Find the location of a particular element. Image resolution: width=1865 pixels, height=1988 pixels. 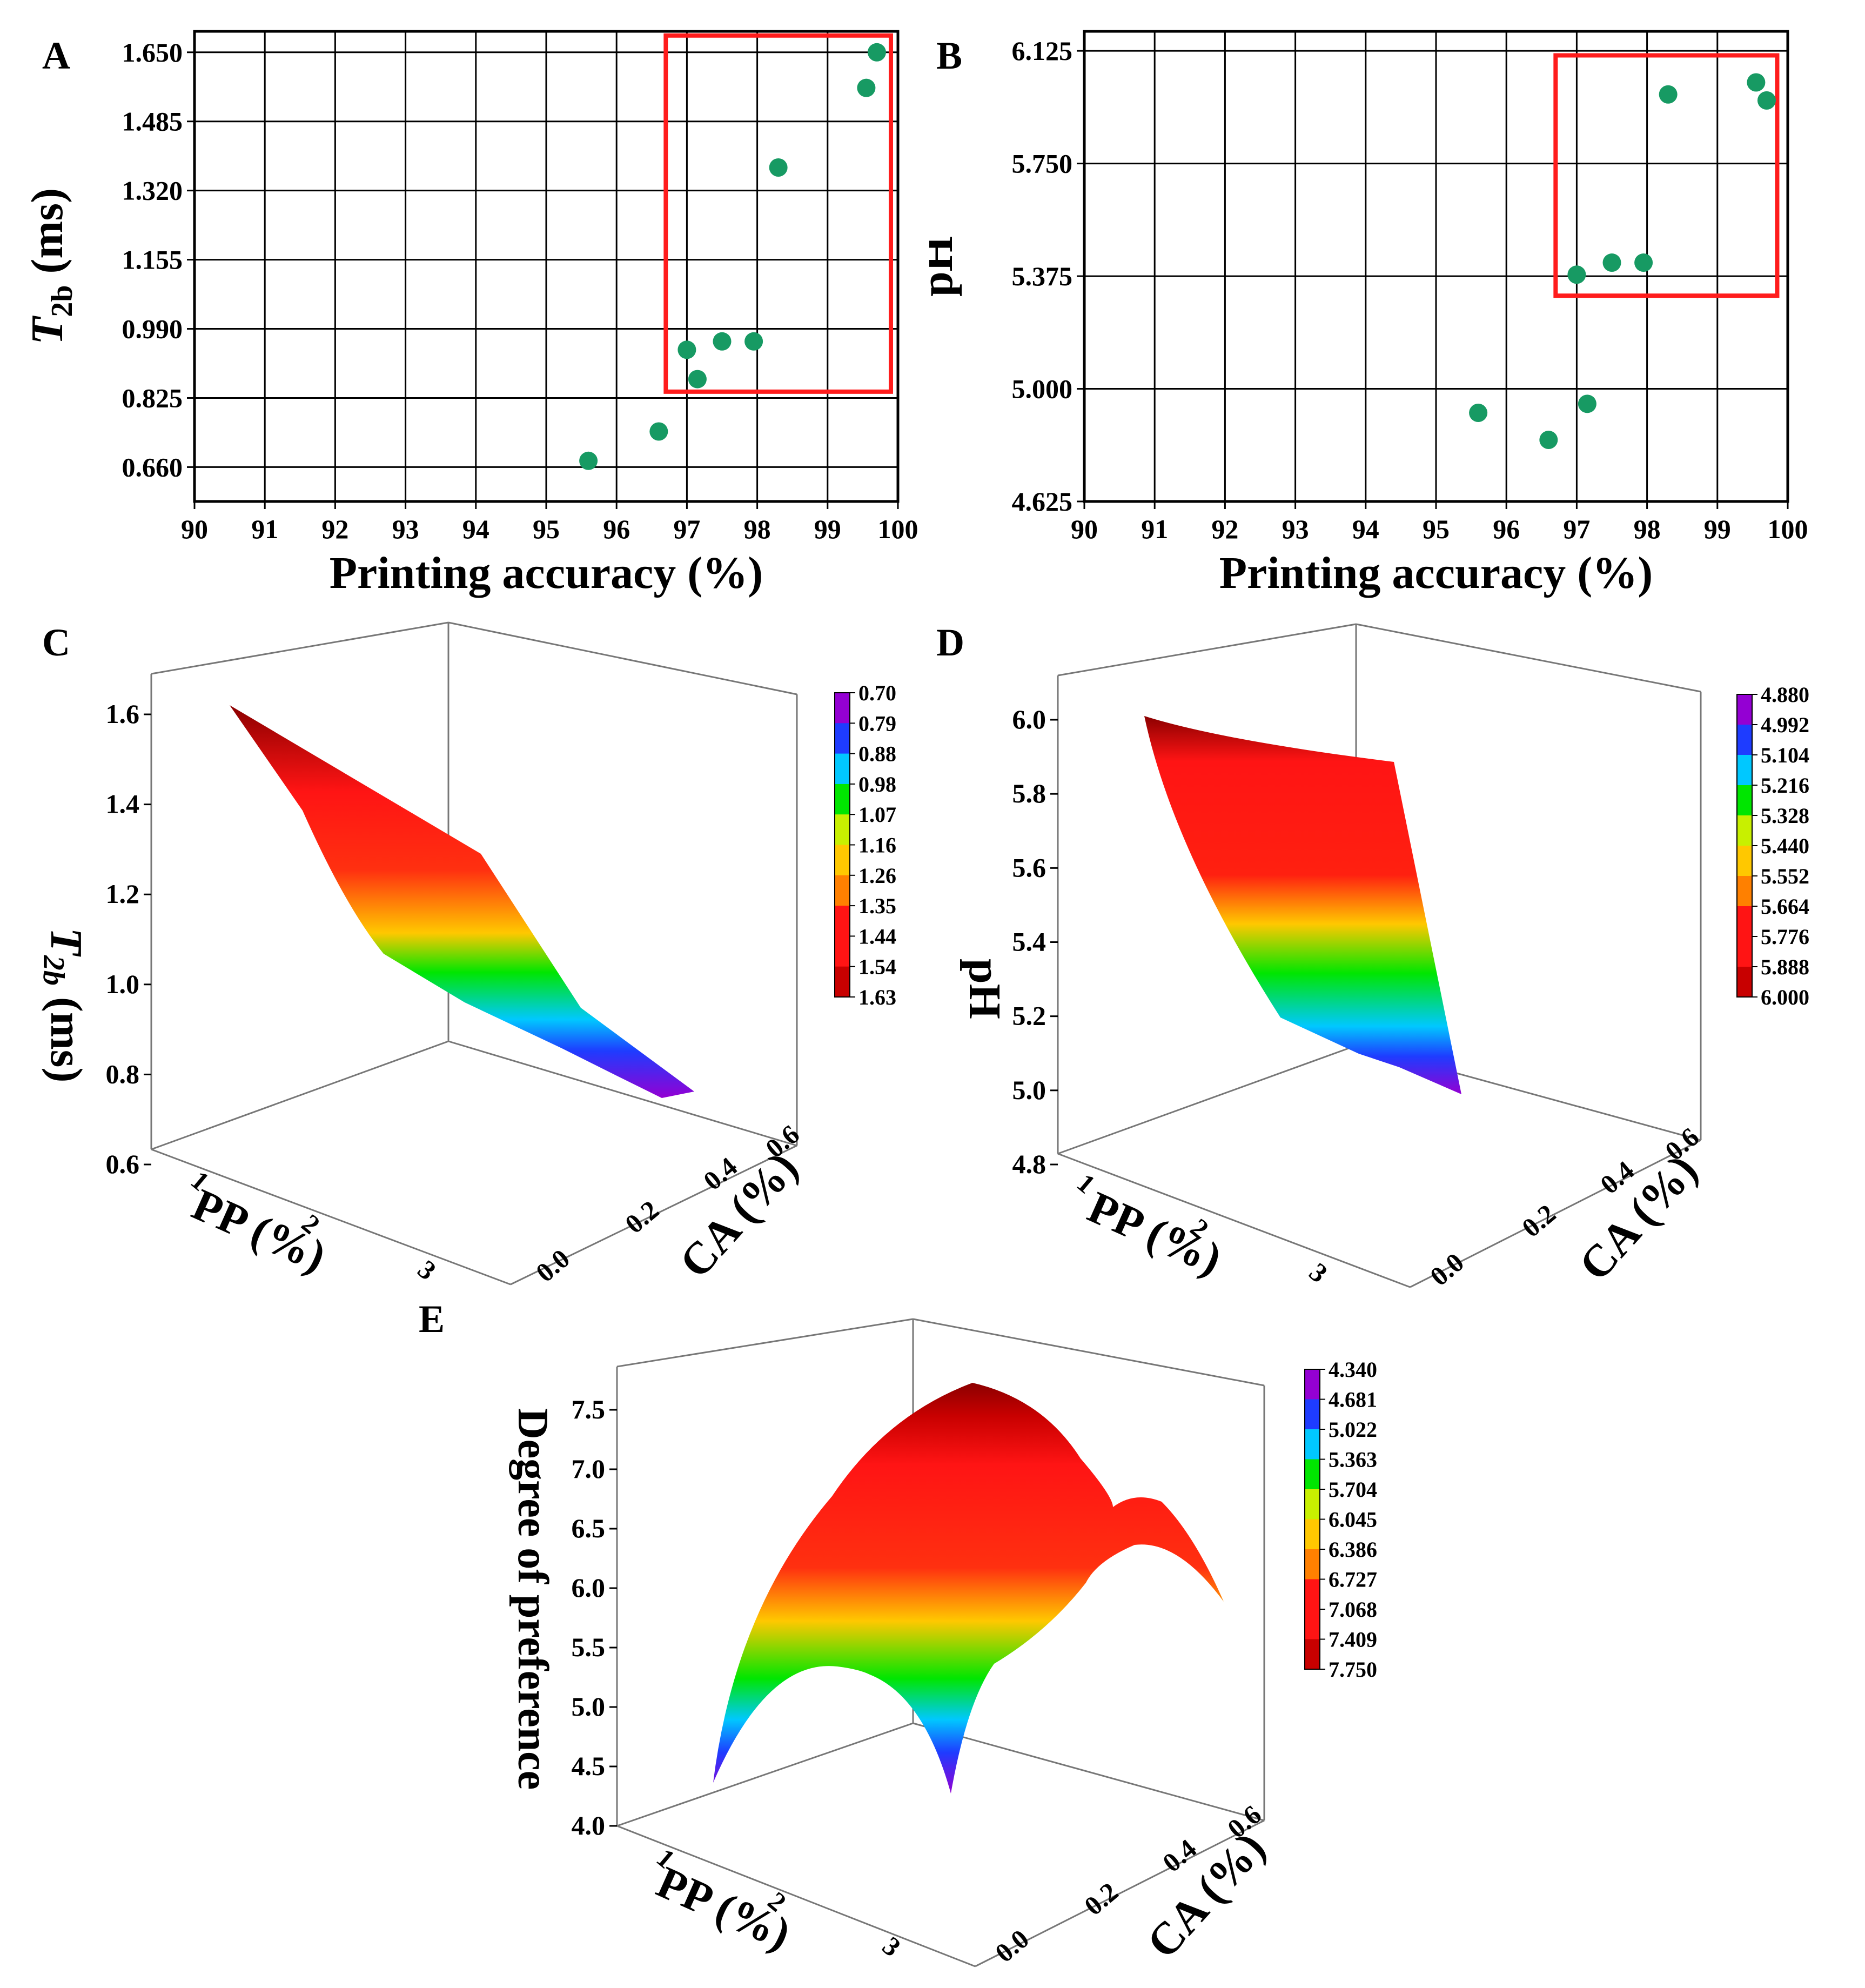

x-axis-tick-e-3: 3 is located at coordinates (892, 1947).